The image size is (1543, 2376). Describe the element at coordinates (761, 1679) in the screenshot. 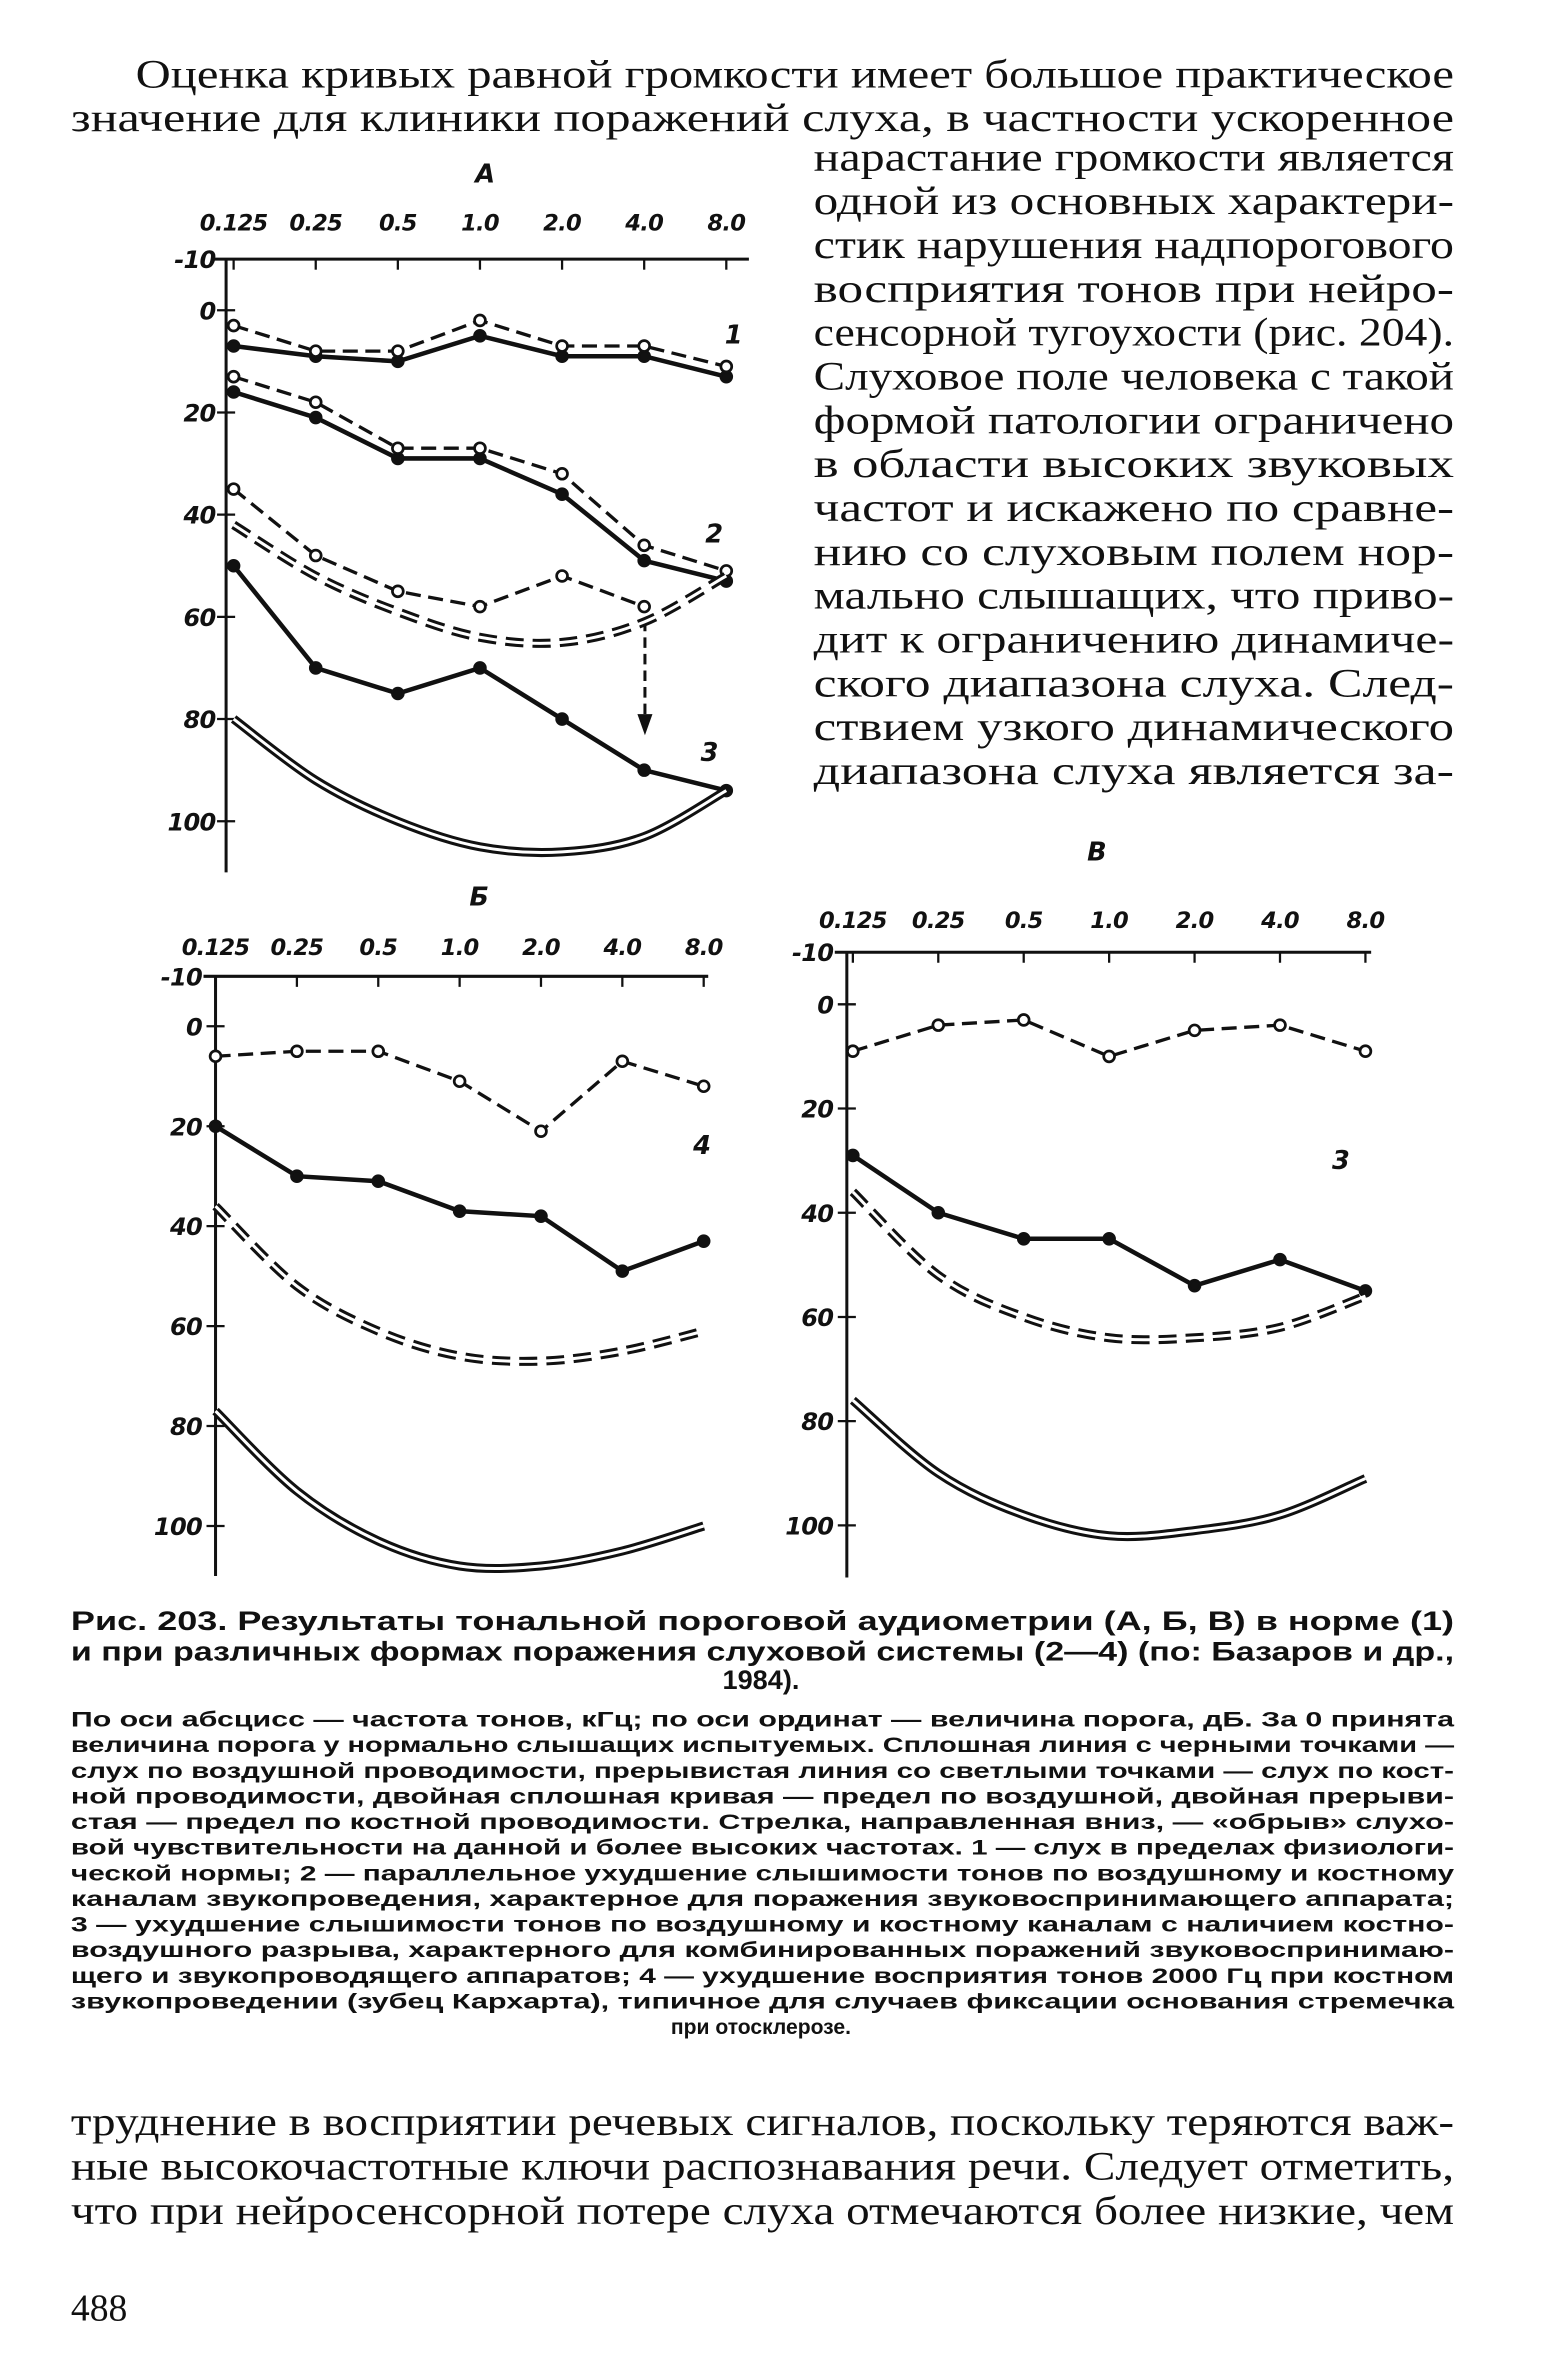

I see `text-line: 1984).` at that location.